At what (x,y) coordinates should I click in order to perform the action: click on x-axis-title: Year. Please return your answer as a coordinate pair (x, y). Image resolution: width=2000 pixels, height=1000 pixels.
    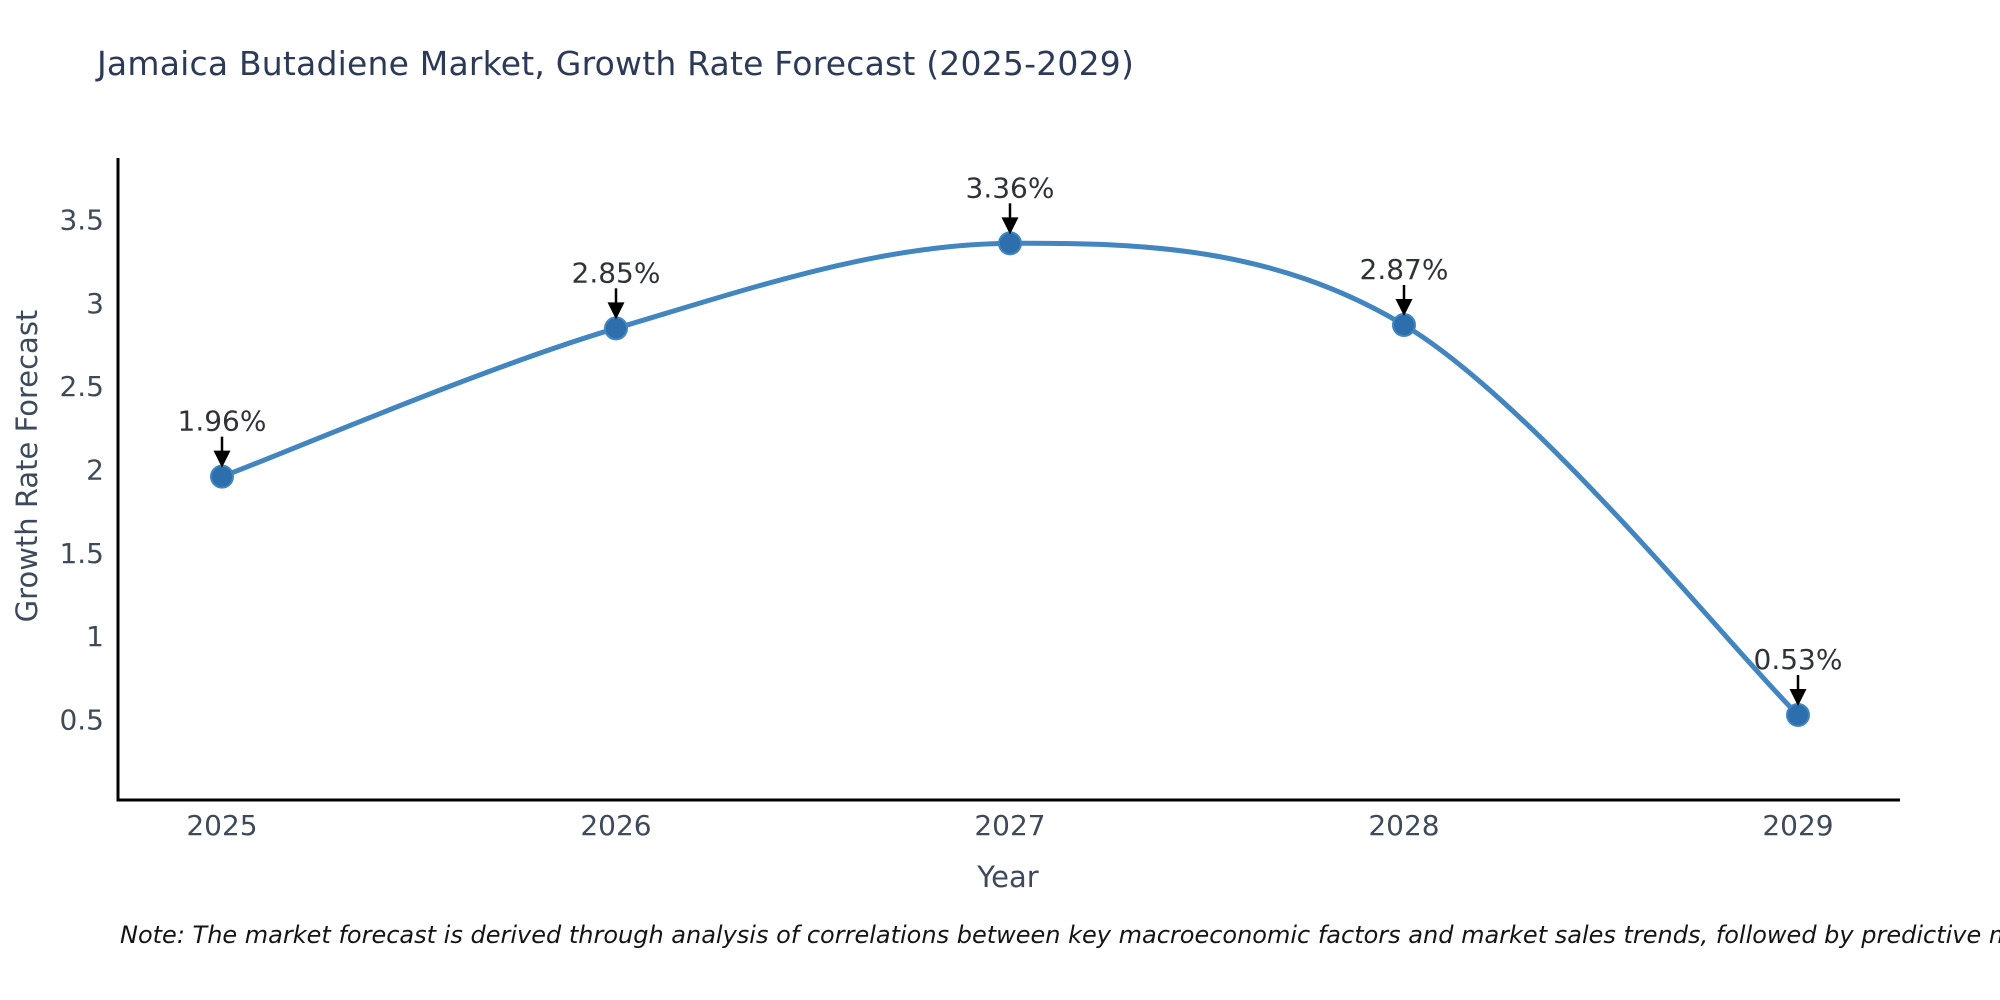
    Looking at the image, I should click on (1008, 877).